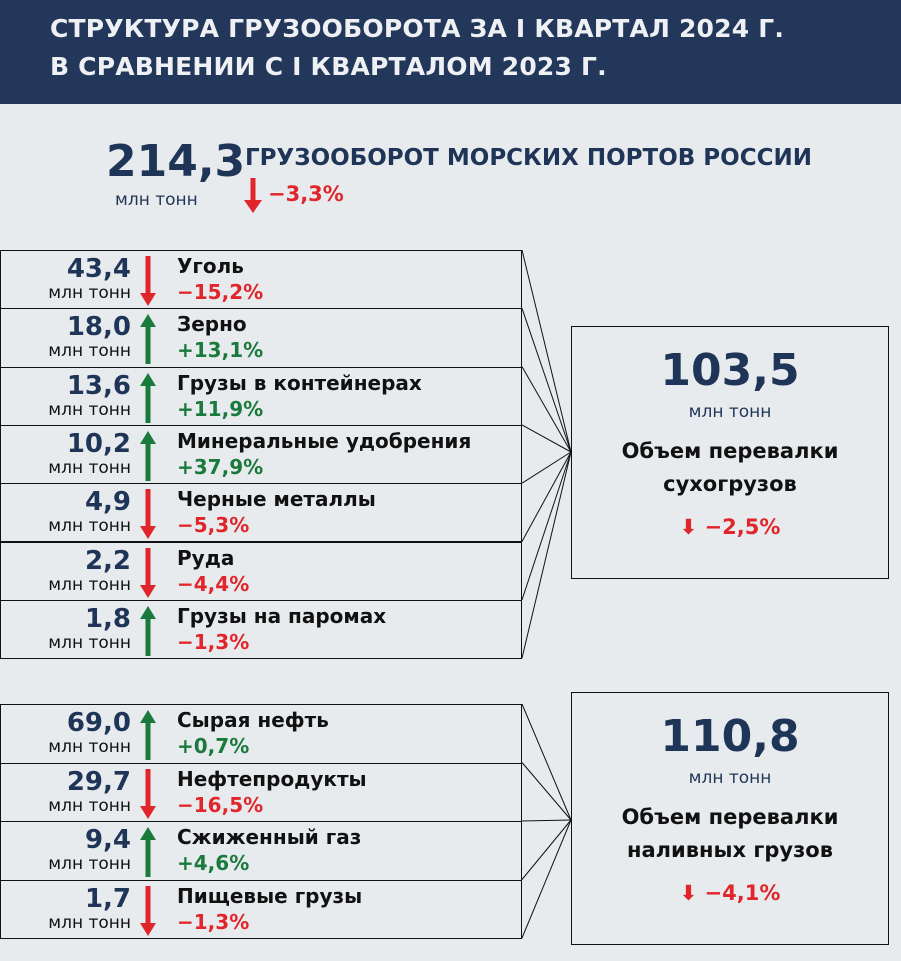 The width and height of the screenshot is (901, 961). What do you see at coordinates (730, 850) in the screenshot?
I see `liquid-title-line-2: наливных грузов` at bounding box center [730, 850].